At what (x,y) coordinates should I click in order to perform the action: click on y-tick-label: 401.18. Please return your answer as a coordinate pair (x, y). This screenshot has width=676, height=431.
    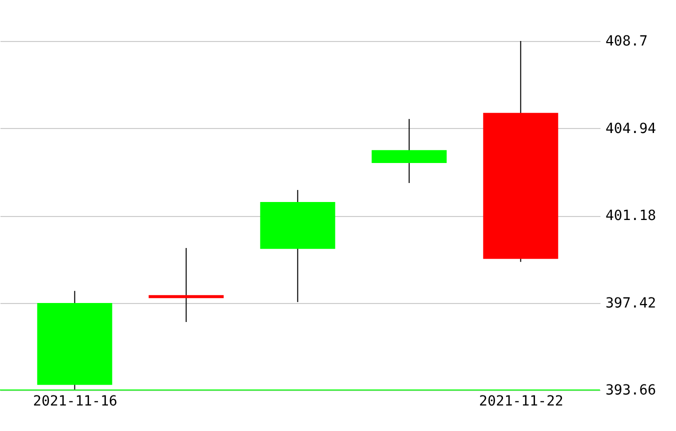
    Looking at the image, I should click on (631, 216).